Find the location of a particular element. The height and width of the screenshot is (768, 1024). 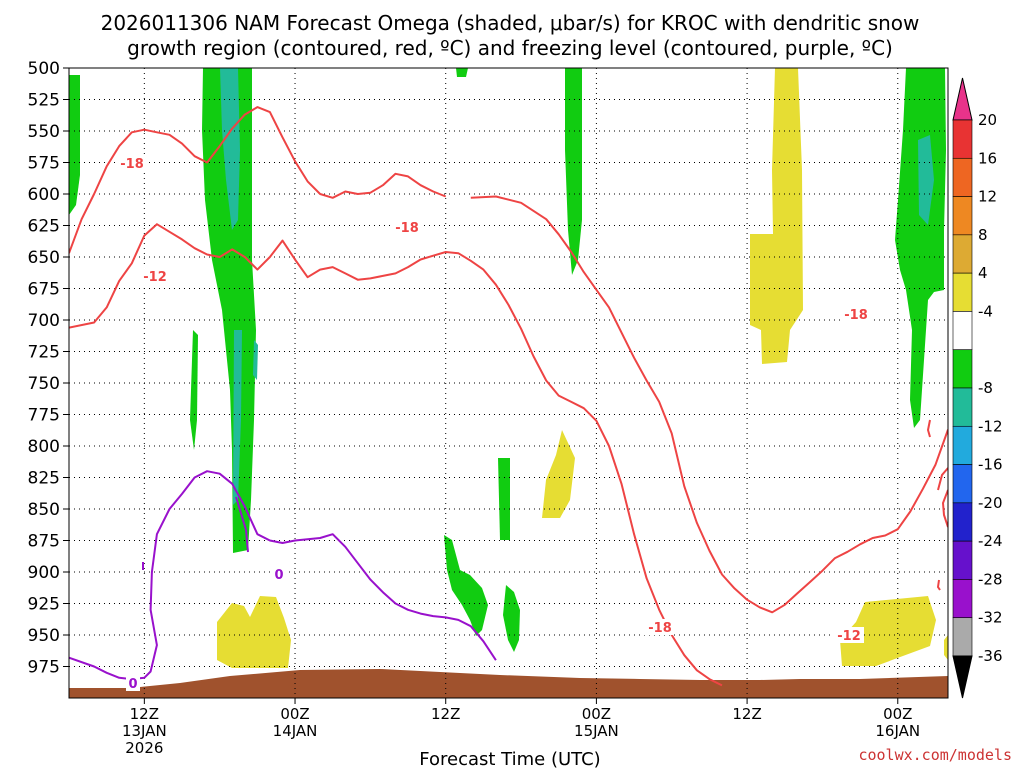

y-tick-label: 800 is located at coordinates (44, 447).